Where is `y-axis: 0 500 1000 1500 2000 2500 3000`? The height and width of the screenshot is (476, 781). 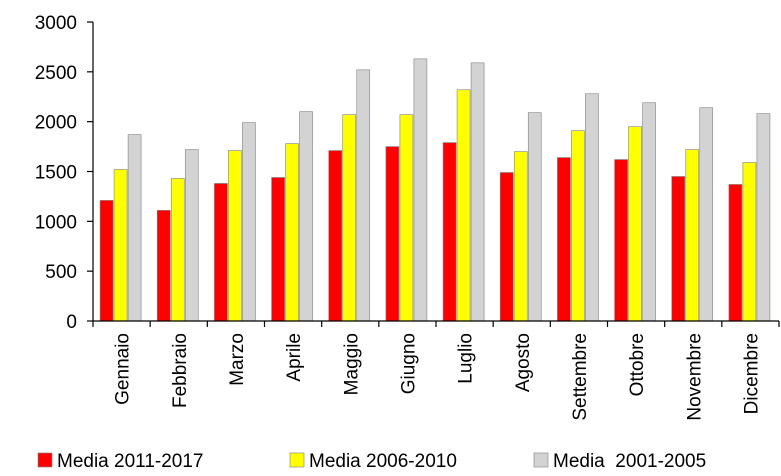 y-axis: 0 500 1000 1500 2000 2500 3000 is located at coordinates (64, 173).